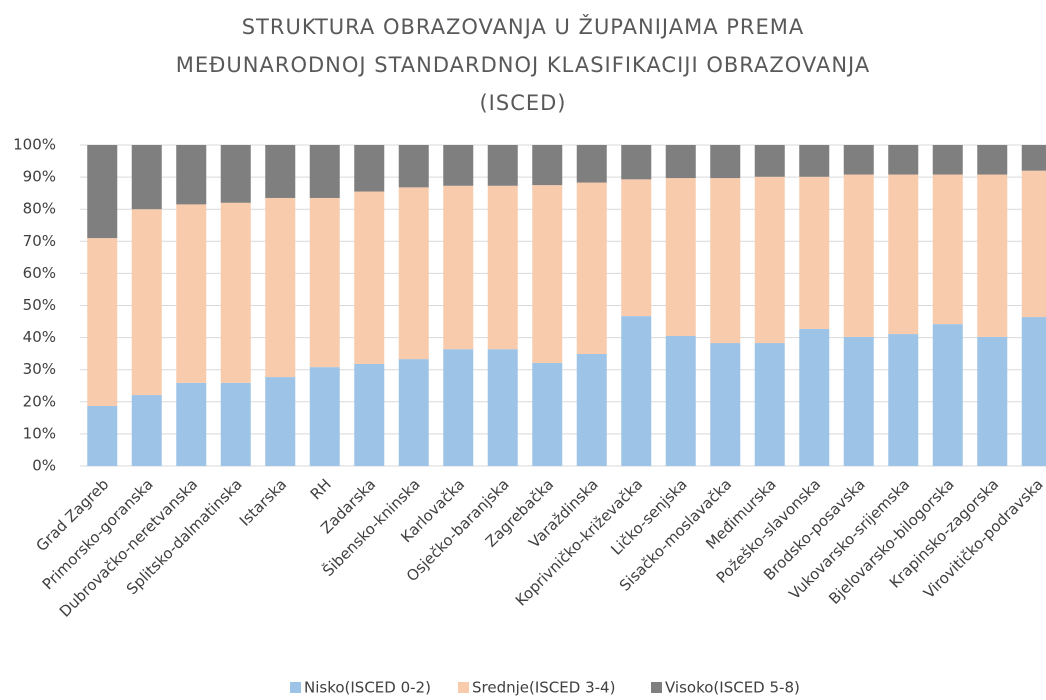 The image size is (1046, 700). What do you see at coordinates (321, 489) in the screenshot?
I see `x-tick-label: RH` at bounding box center [321, 489].